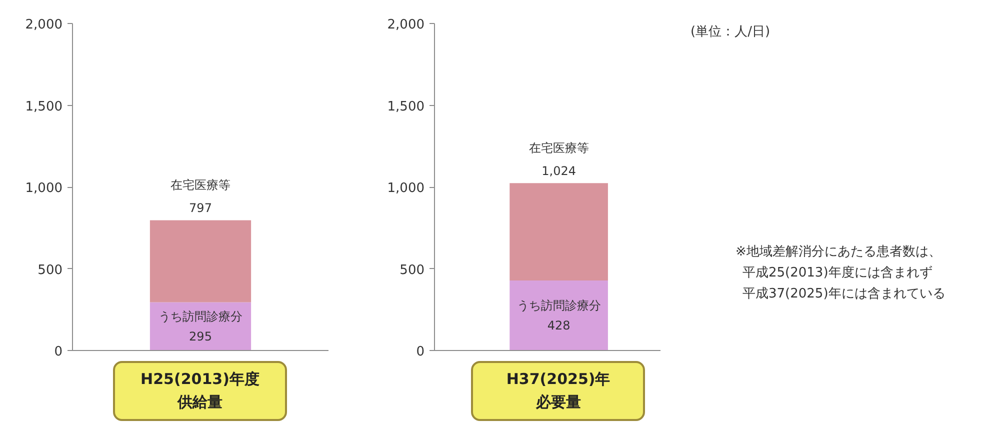 Image resolution: width=999 pixels, height=425 pixels. What do you see at coordinates (559, 171) in the screenshot?
I see `total-label: 1,024` at bounding box center [559, 171].